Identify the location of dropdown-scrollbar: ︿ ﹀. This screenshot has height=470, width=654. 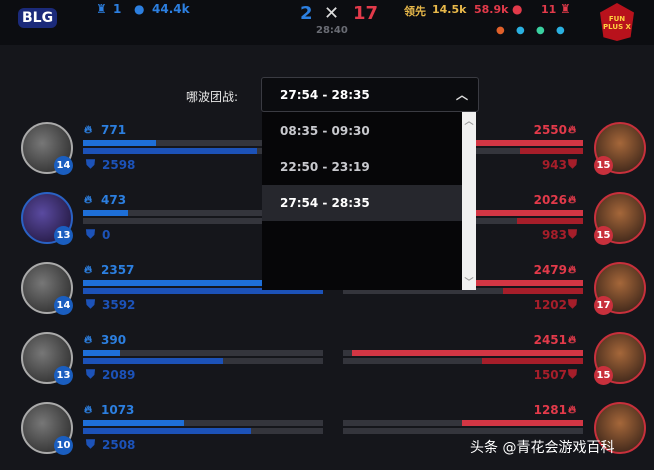
(469, 201).